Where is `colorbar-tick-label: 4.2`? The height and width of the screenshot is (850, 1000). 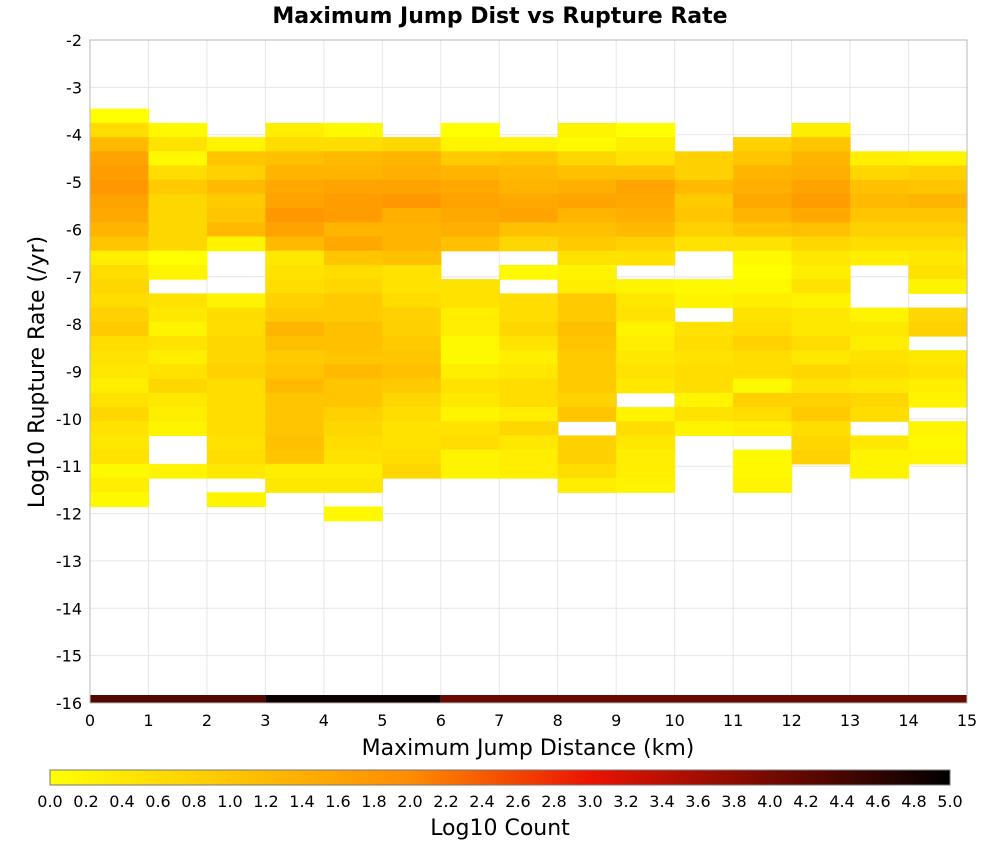
colorbar-tick-label: 4.2 is located at coordinates (805, 801).